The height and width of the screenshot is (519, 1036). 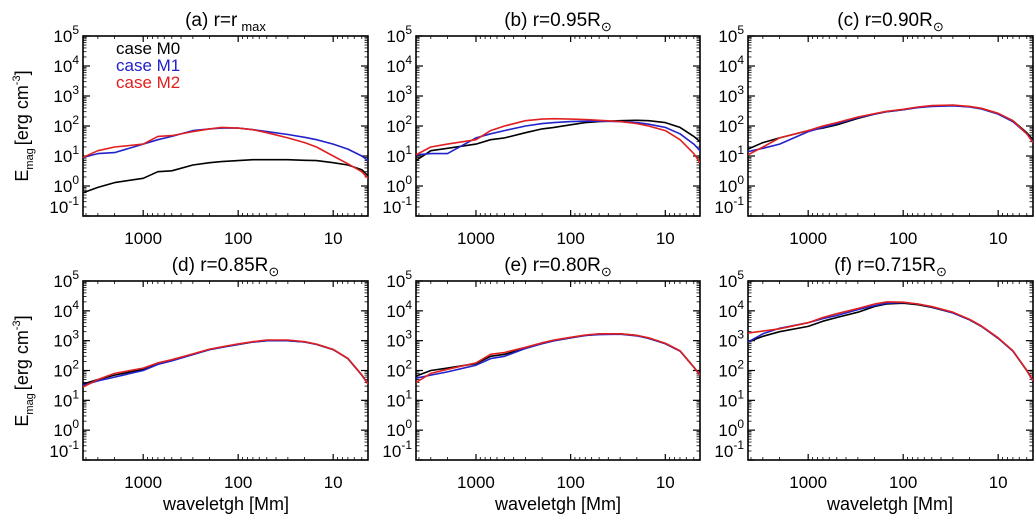 What do you see at coordinates (23, 370) in the screenshot?
I see `y-axis-label-bottom: Emag[erg cm-3]` at bounding box center [23, 370].